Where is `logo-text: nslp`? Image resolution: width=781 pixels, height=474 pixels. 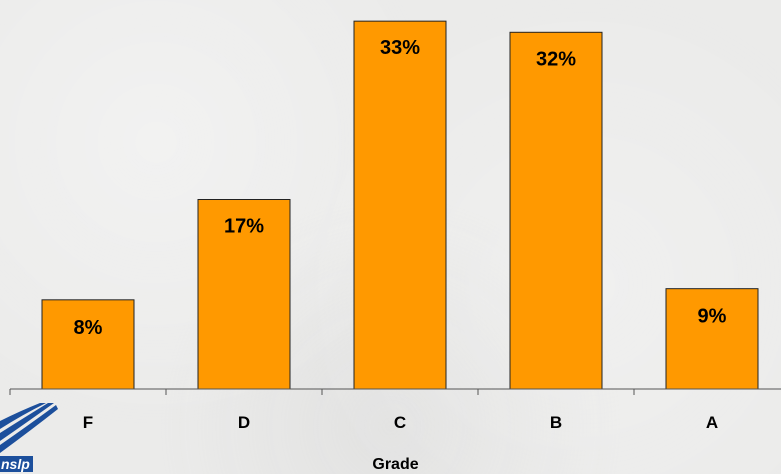 logo-text: nslp is located at coordinates (16, 464).